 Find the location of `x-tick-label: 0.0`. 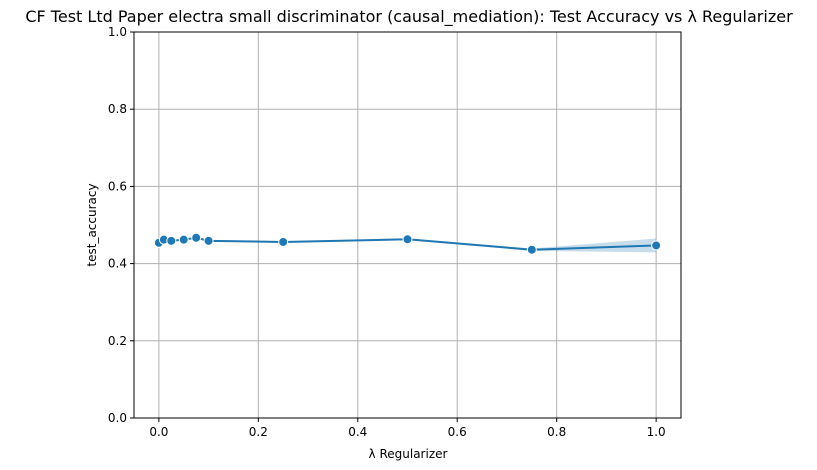

x-tick-label: 0.0 is located at coordinates (158, 432).